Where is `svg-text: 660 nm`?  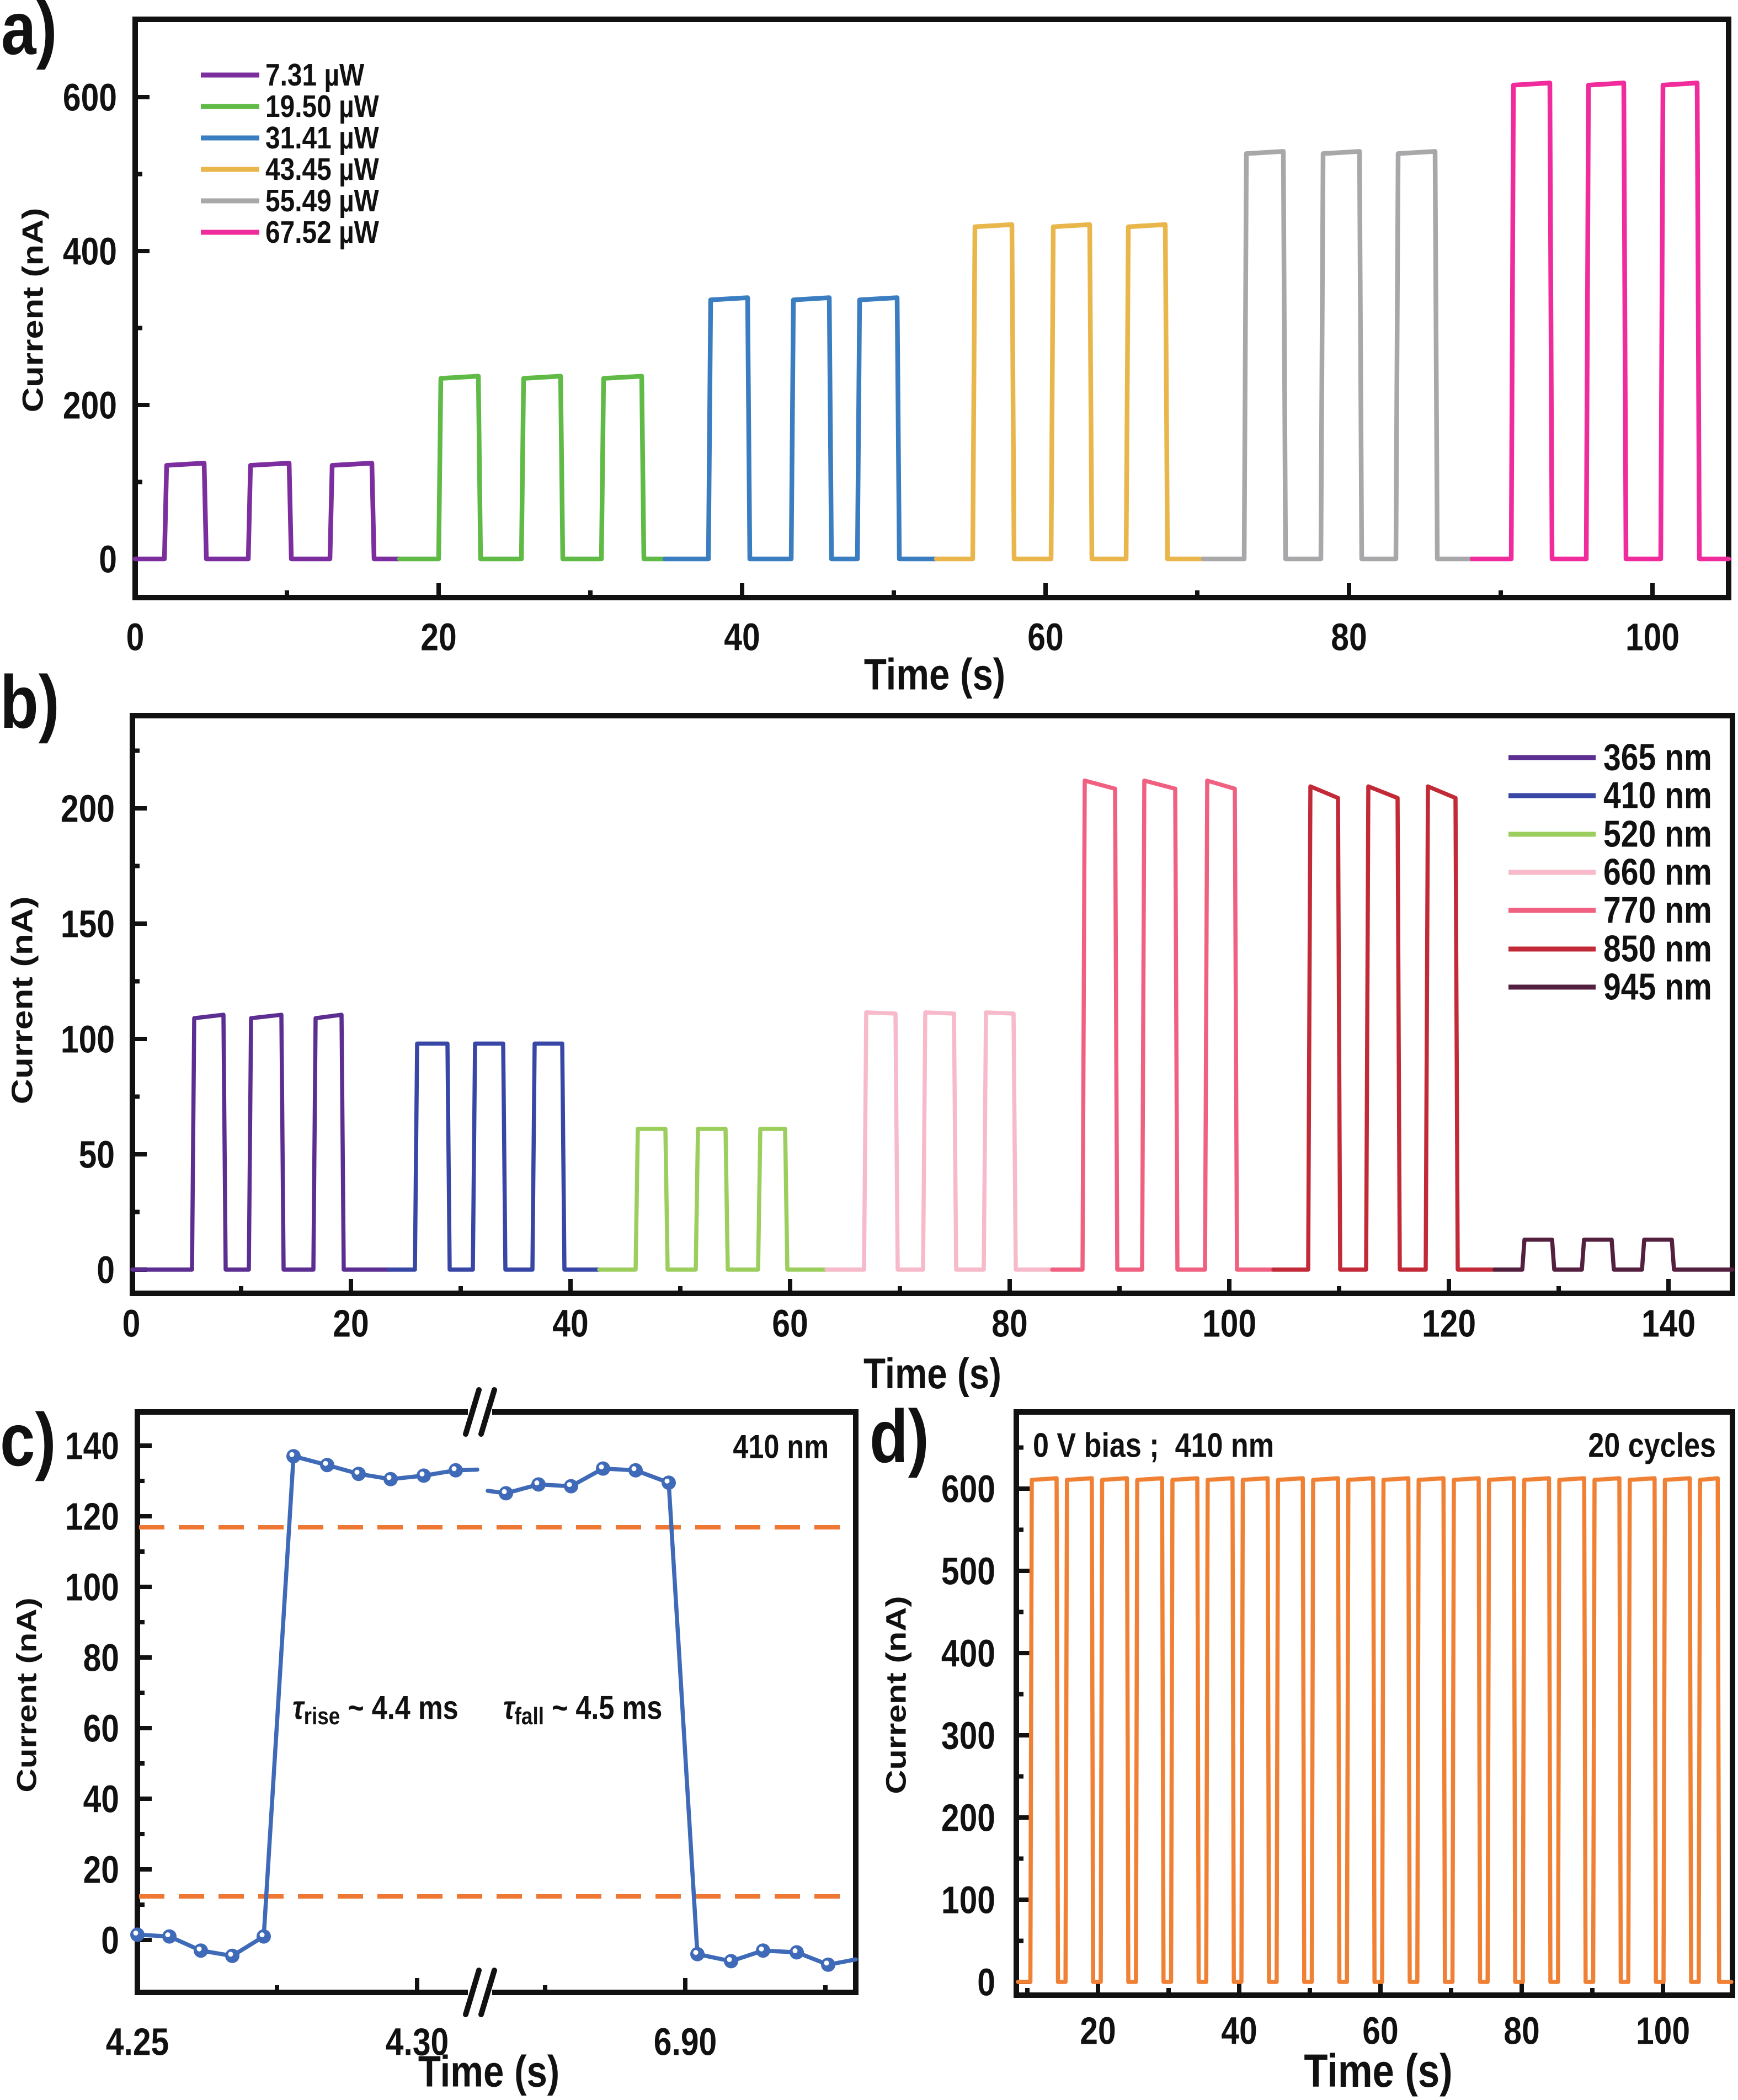 svg-text: 660 nm is located at coordinates (1657, 872).